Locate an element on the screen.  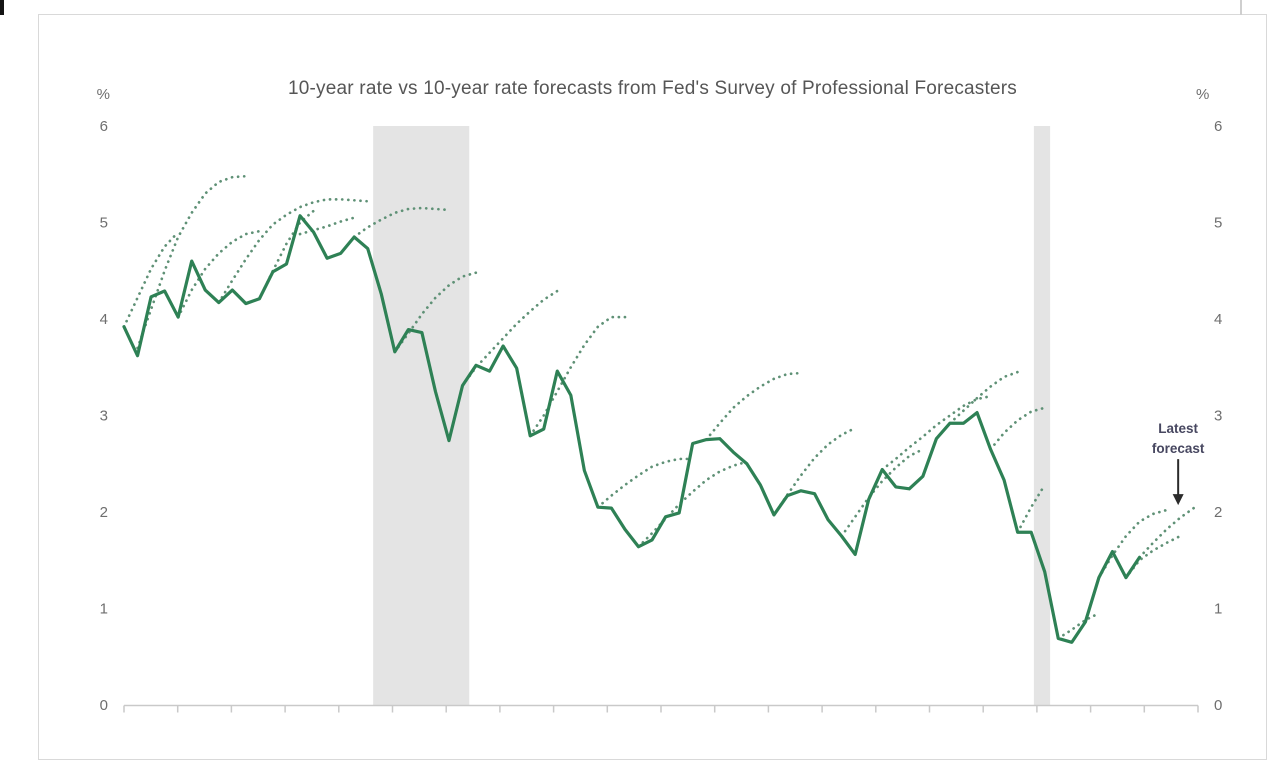
y-axis-label-right: 6 is located at coordinates (1218, 126).